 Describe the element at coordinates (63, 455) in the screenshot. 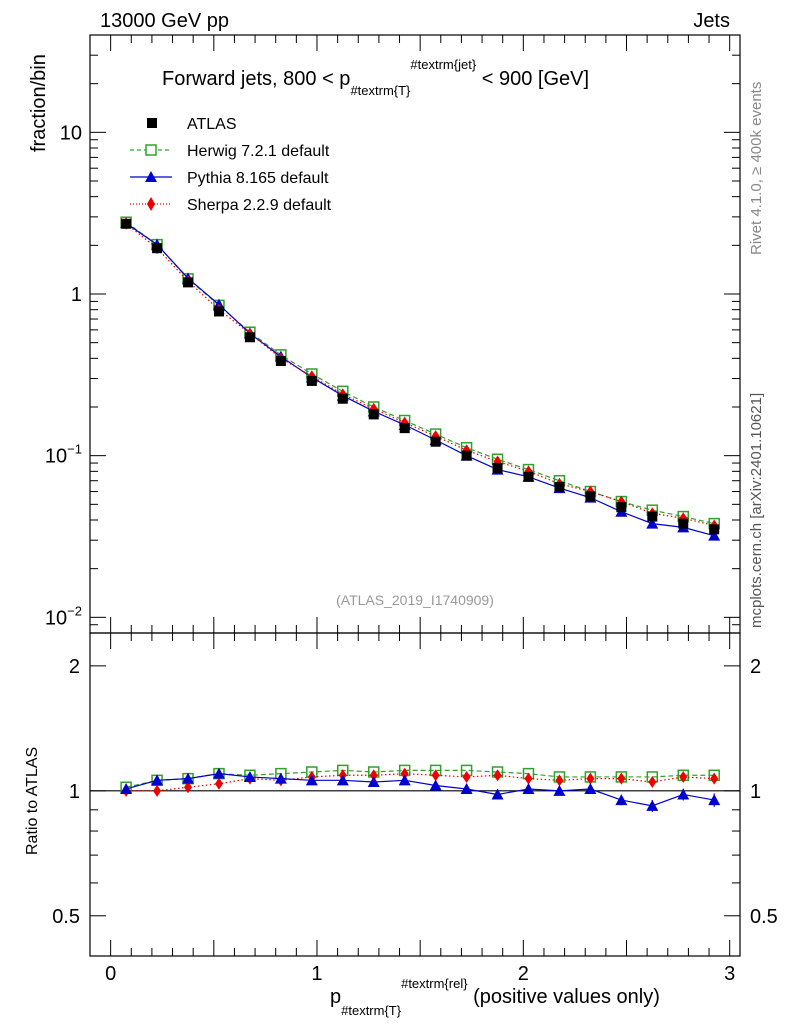

I see `y-tick-label: 10⁻¹` at that location.